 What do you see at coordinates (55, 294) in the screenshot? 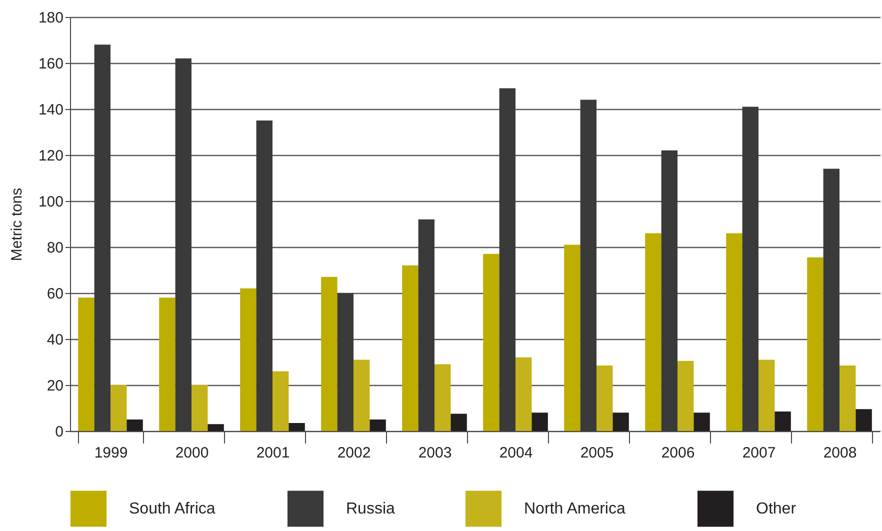
I see `y-tick-label: 60` at bounding box center [55, 294].